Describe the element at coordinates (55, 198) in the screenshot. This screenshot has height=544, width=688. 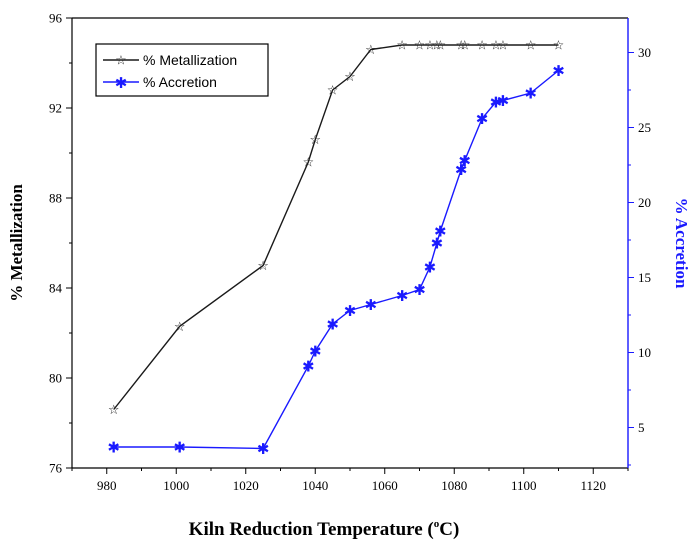
I see `y-left-tick-label: 88` at that location.